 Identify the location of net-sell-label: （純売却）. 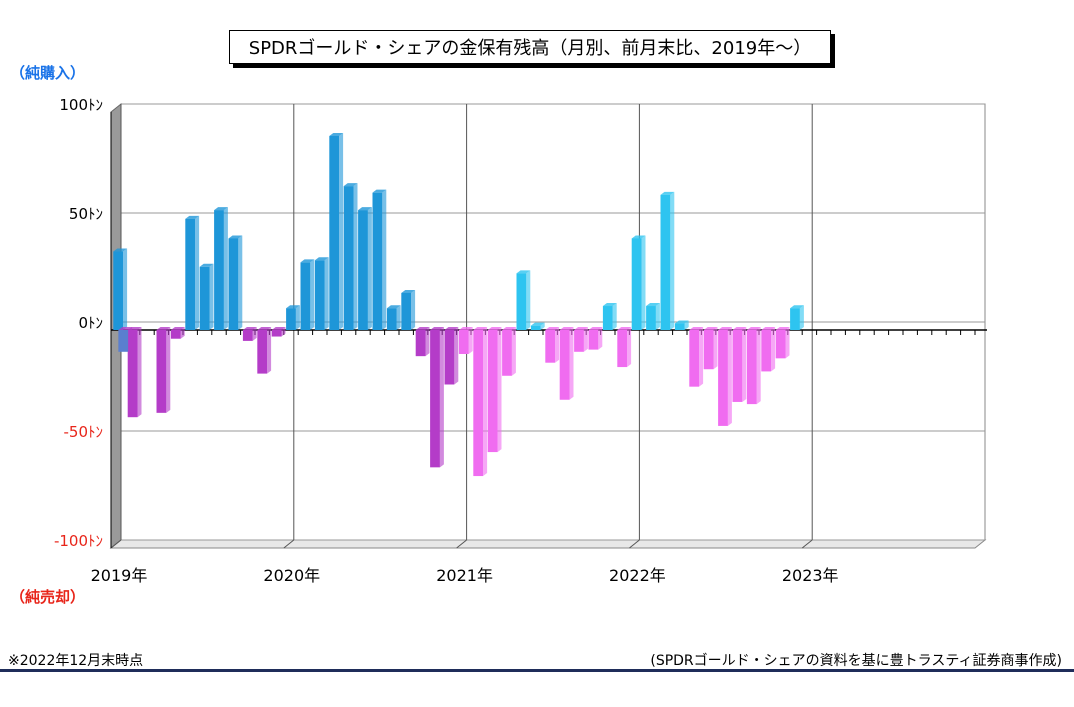
(48, 597).